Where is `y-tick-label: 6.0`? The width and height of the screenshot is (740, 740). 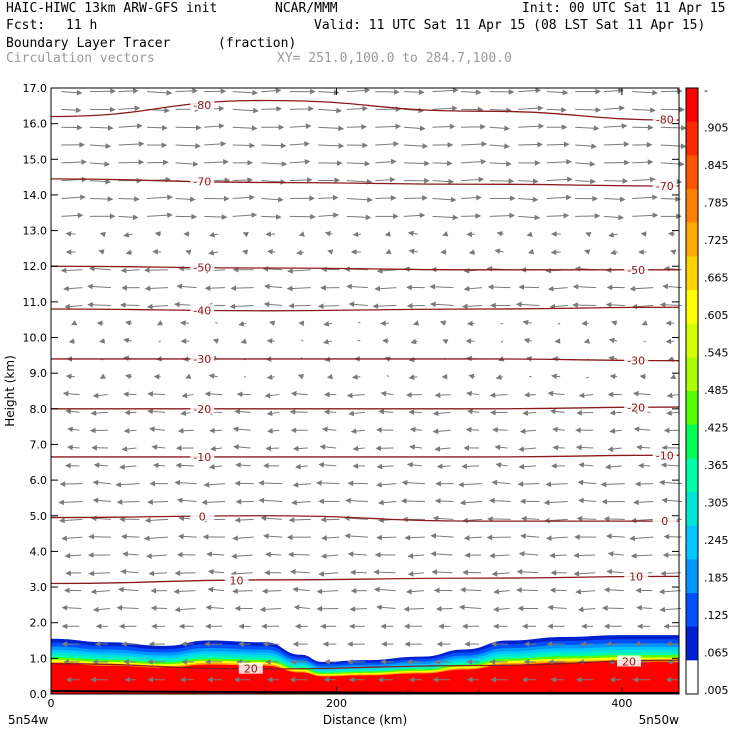 y-tick-label: 6.0 is located at coordinates (39, 480).